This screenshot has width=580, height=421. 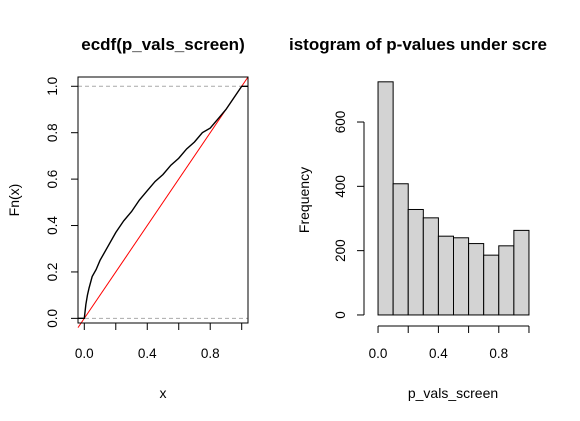 I want to click on ecdf-y-tick-label-1: 0.2, so click(x=52, y=272).